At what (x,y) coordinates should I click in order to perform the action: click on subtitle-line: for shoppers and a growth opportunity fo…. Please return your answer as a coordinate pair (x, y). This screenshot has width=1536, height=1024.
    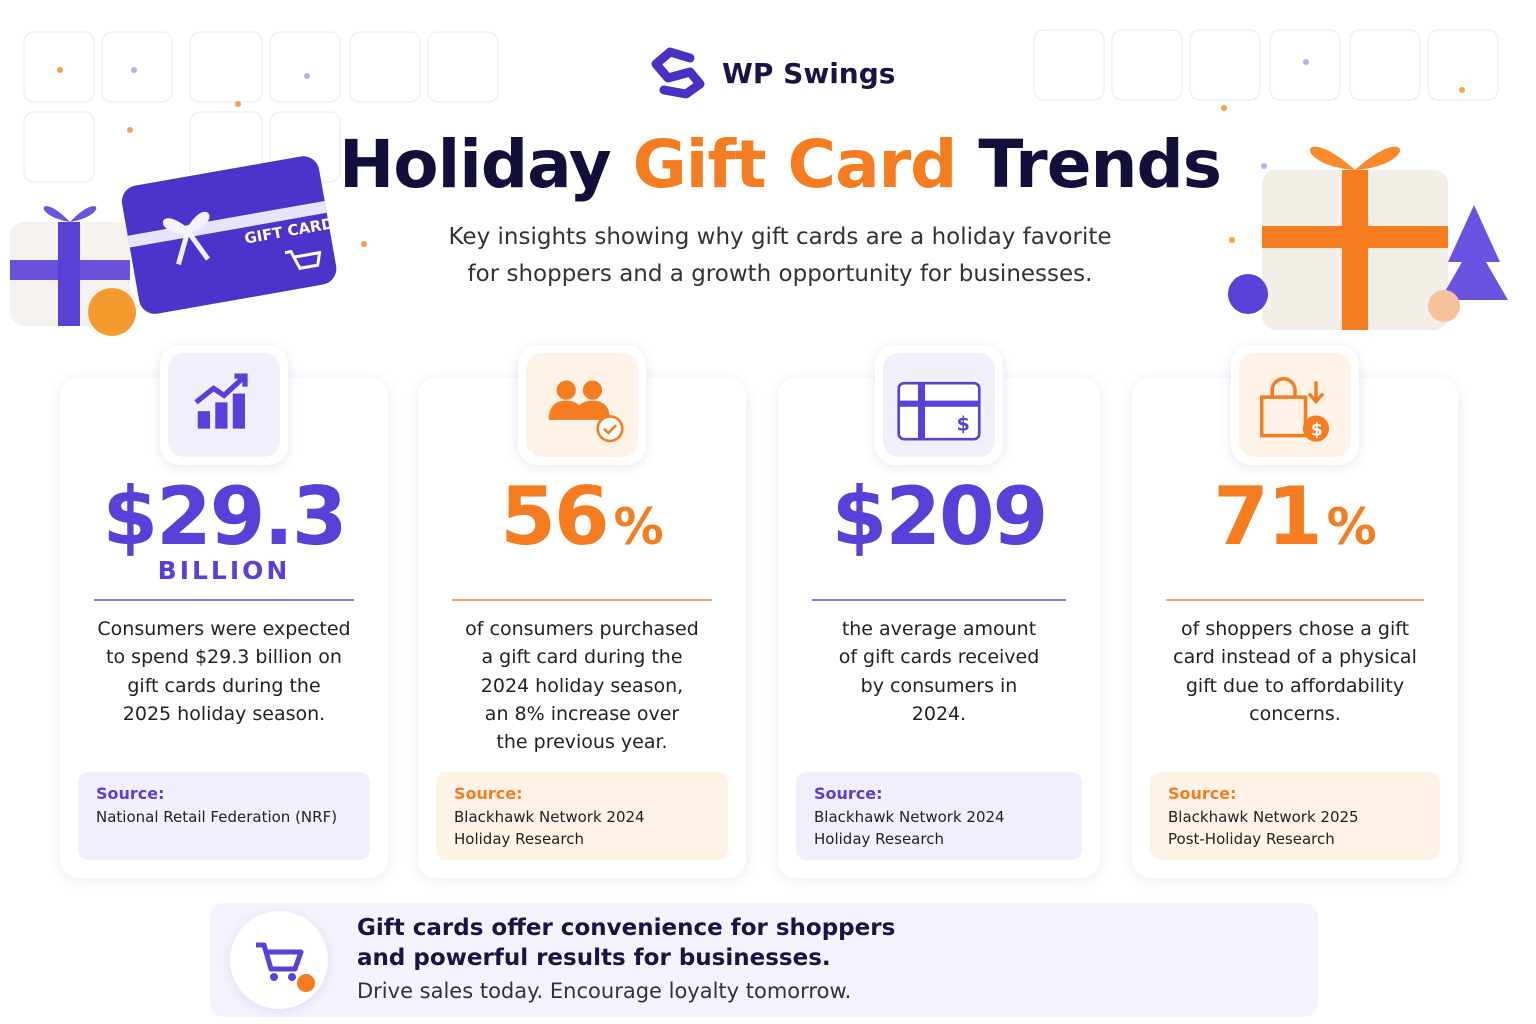
    Looking at the image, I should click on (780, 274).